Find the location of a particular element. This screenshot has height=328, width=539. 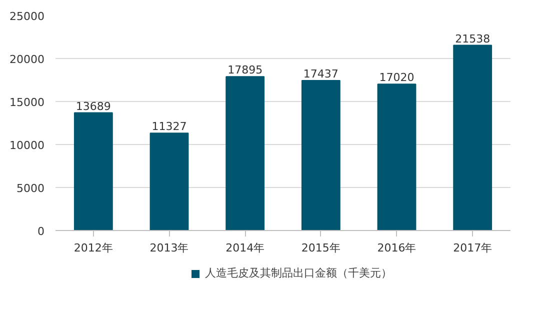

y-tick-label: 10000 is located at coordinates (27, 145).